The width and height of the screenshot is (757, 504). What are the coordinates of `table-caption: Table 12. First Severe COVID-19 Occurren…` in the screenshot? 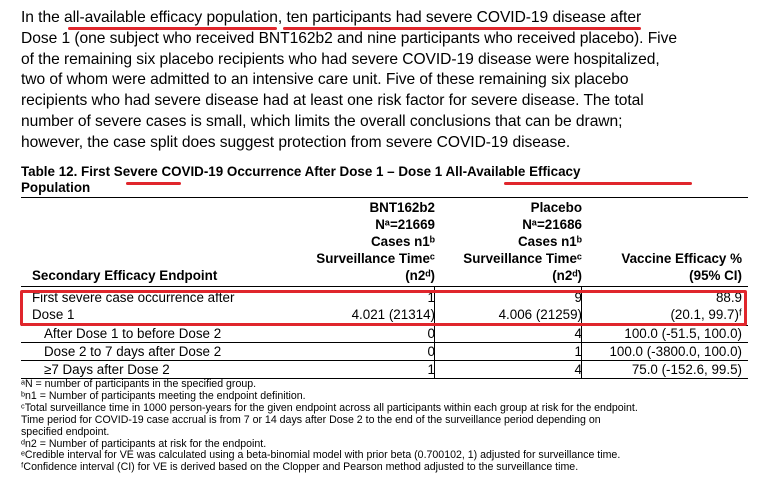 It's located at (301, 179).